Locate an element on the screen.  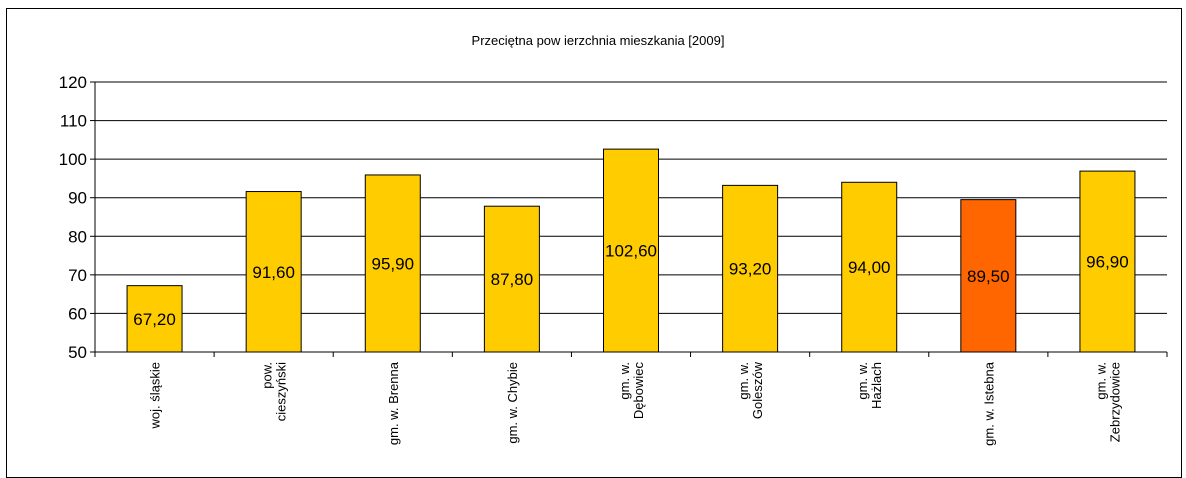
data-label: 67,20 is located at coordinates (154, 319).